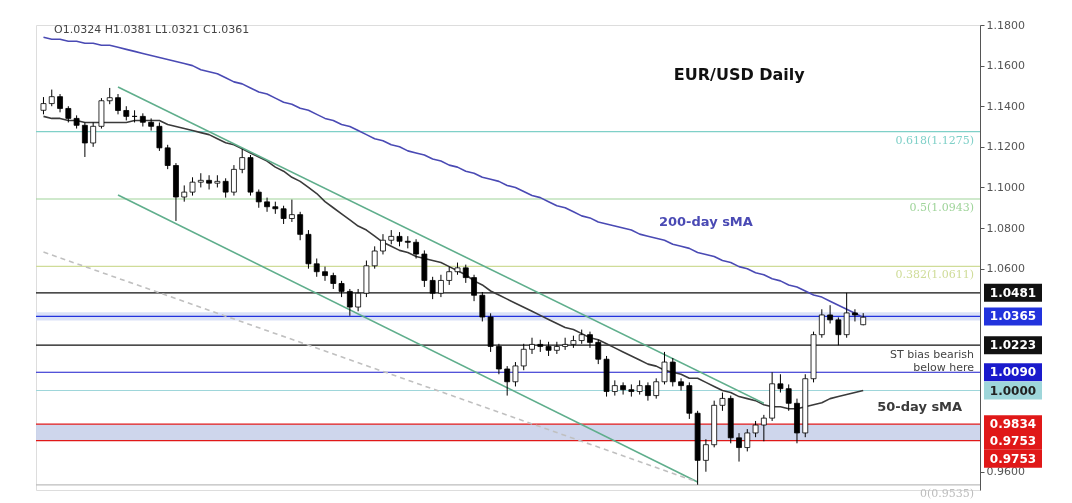 The height and width of the screenshot is (503, 1072). Describe the element at coordinates (1013, 316) in the screenshot. I see `ref-line-label: 1.0365` at that location.